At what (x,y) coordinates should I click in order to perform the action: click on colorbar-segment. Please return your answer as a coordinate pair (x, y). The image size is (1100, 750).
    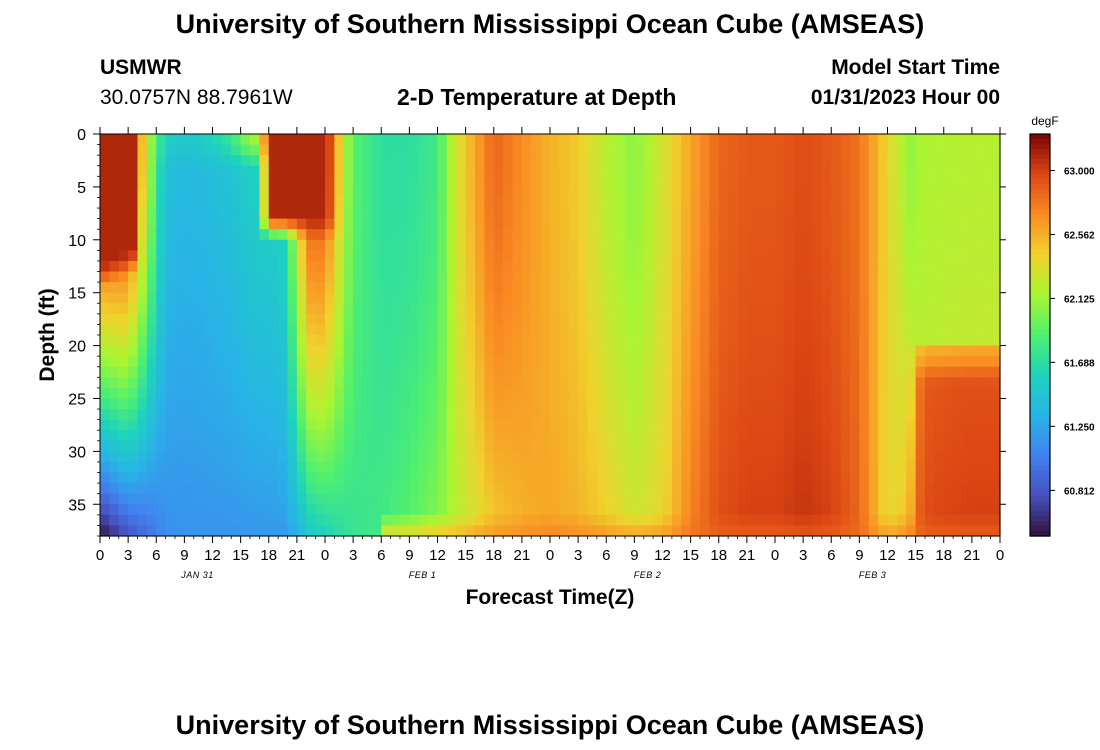
    Looking at the image, I should click on (1040, 202).